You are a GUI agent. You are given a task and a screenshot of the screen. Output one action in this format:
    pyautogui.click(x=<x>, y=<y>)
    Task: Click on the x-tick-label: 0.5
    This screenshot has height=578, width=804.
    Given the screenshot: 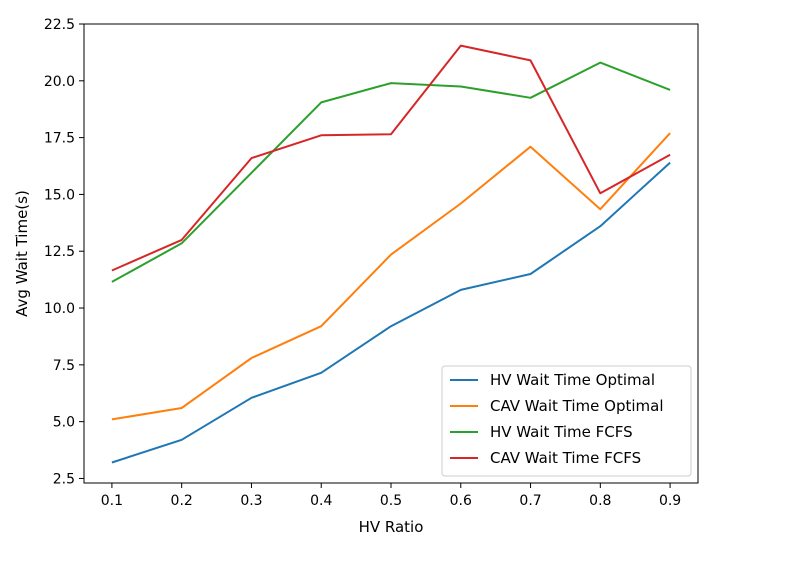 What is the action you would take?
    pyautogui.click(x=391, y=501)
    